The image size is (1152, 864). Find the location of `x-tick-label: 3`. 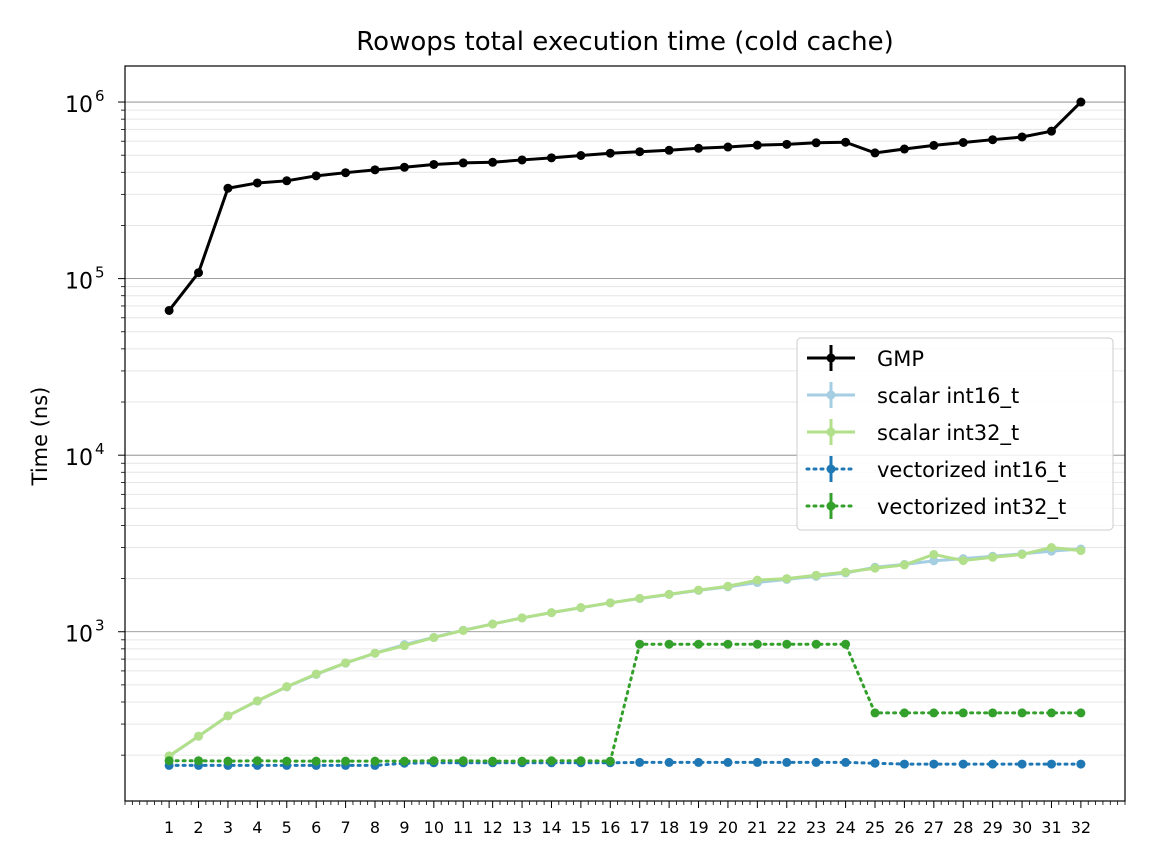

x-tick-label: 3 is located at coordinates (228, 827).